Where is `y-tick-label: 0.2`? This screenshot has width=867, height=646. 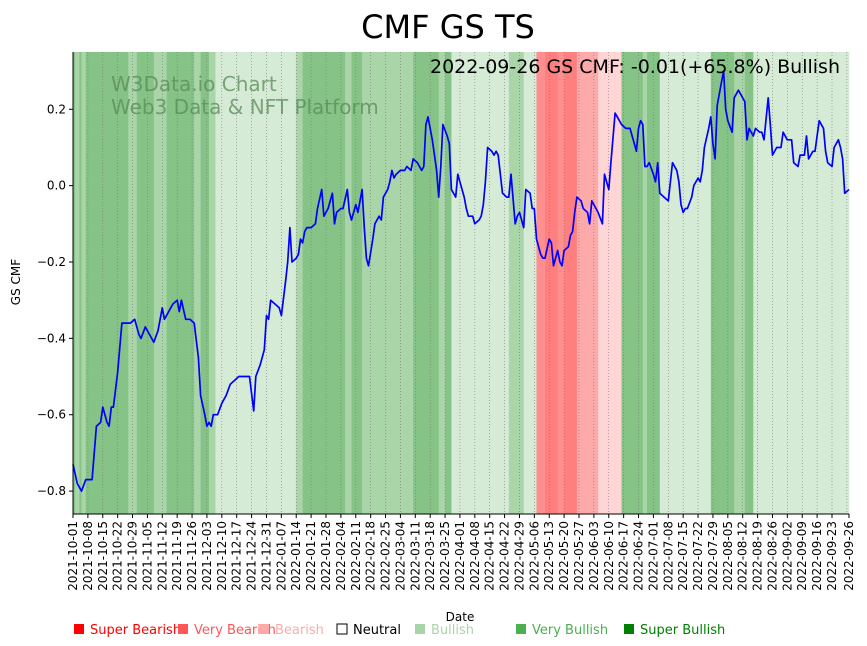
y-tick-label: 0.2 is located at coordinates (56, 109).